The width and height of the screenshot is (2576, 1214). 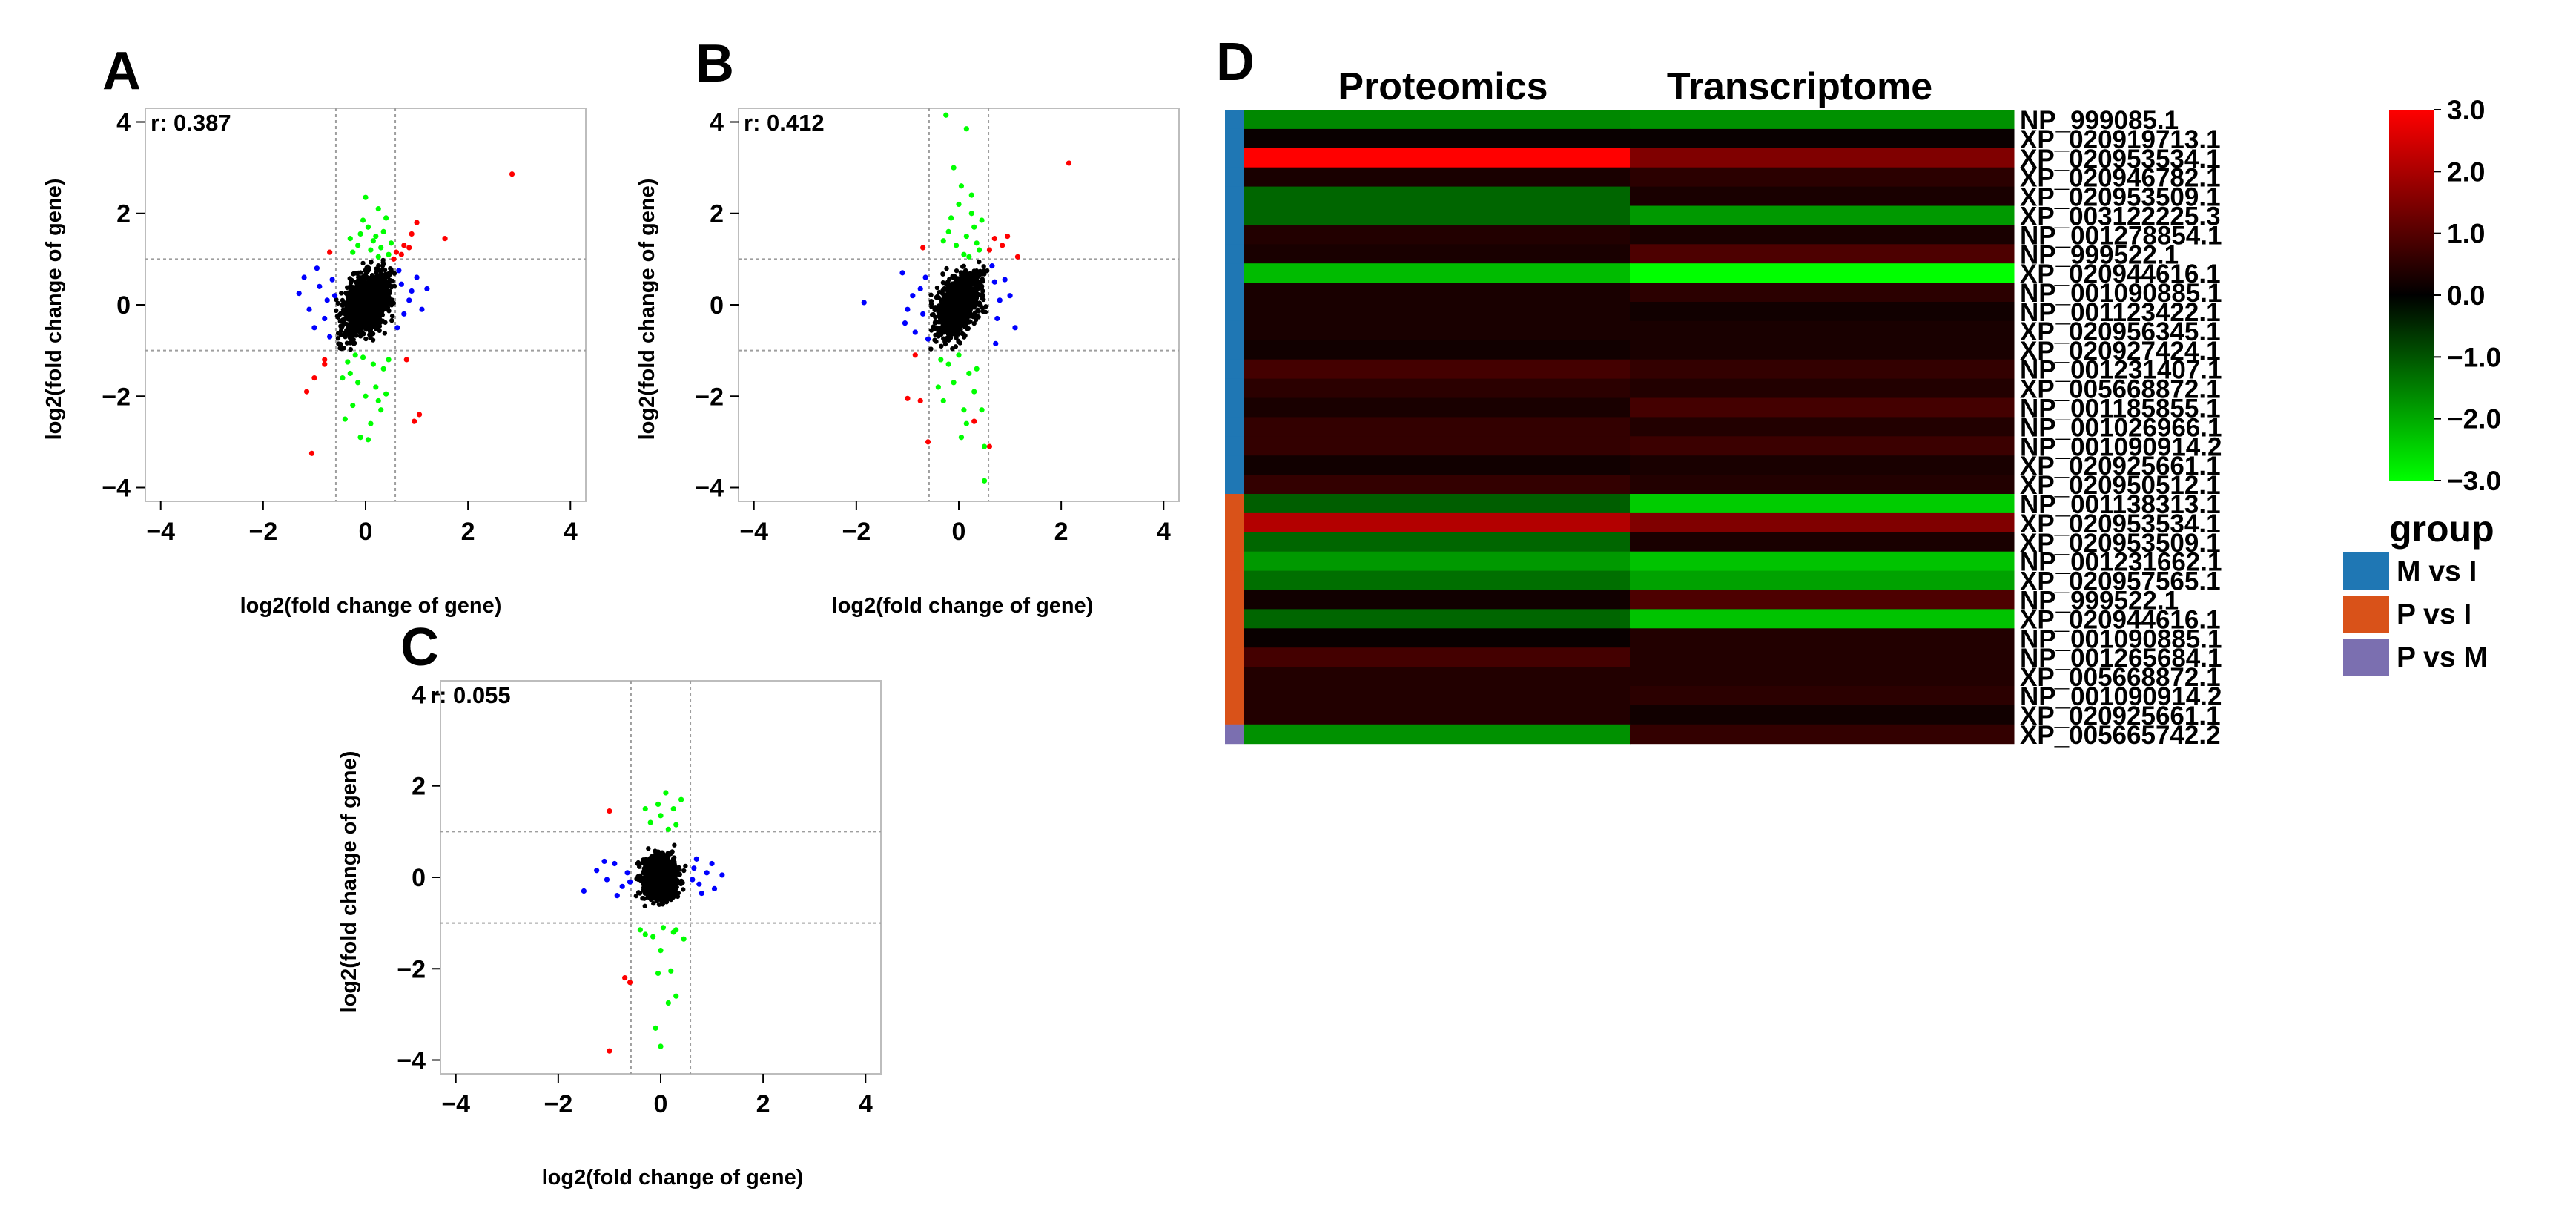 I want to click on heatmap-cell-5-proteomics, so click(x=1437, y=215).